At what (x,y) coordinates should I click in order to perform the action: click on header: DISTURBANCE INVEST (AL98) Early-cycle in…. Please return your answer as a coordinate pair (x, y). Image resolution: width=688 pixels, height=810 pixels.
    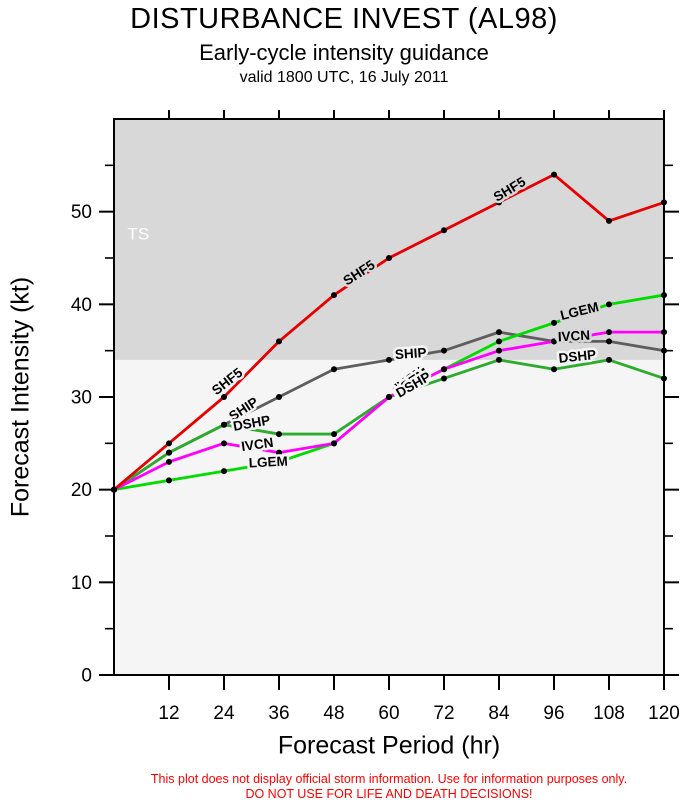
    Looking at the image, I should click on (344, 45).